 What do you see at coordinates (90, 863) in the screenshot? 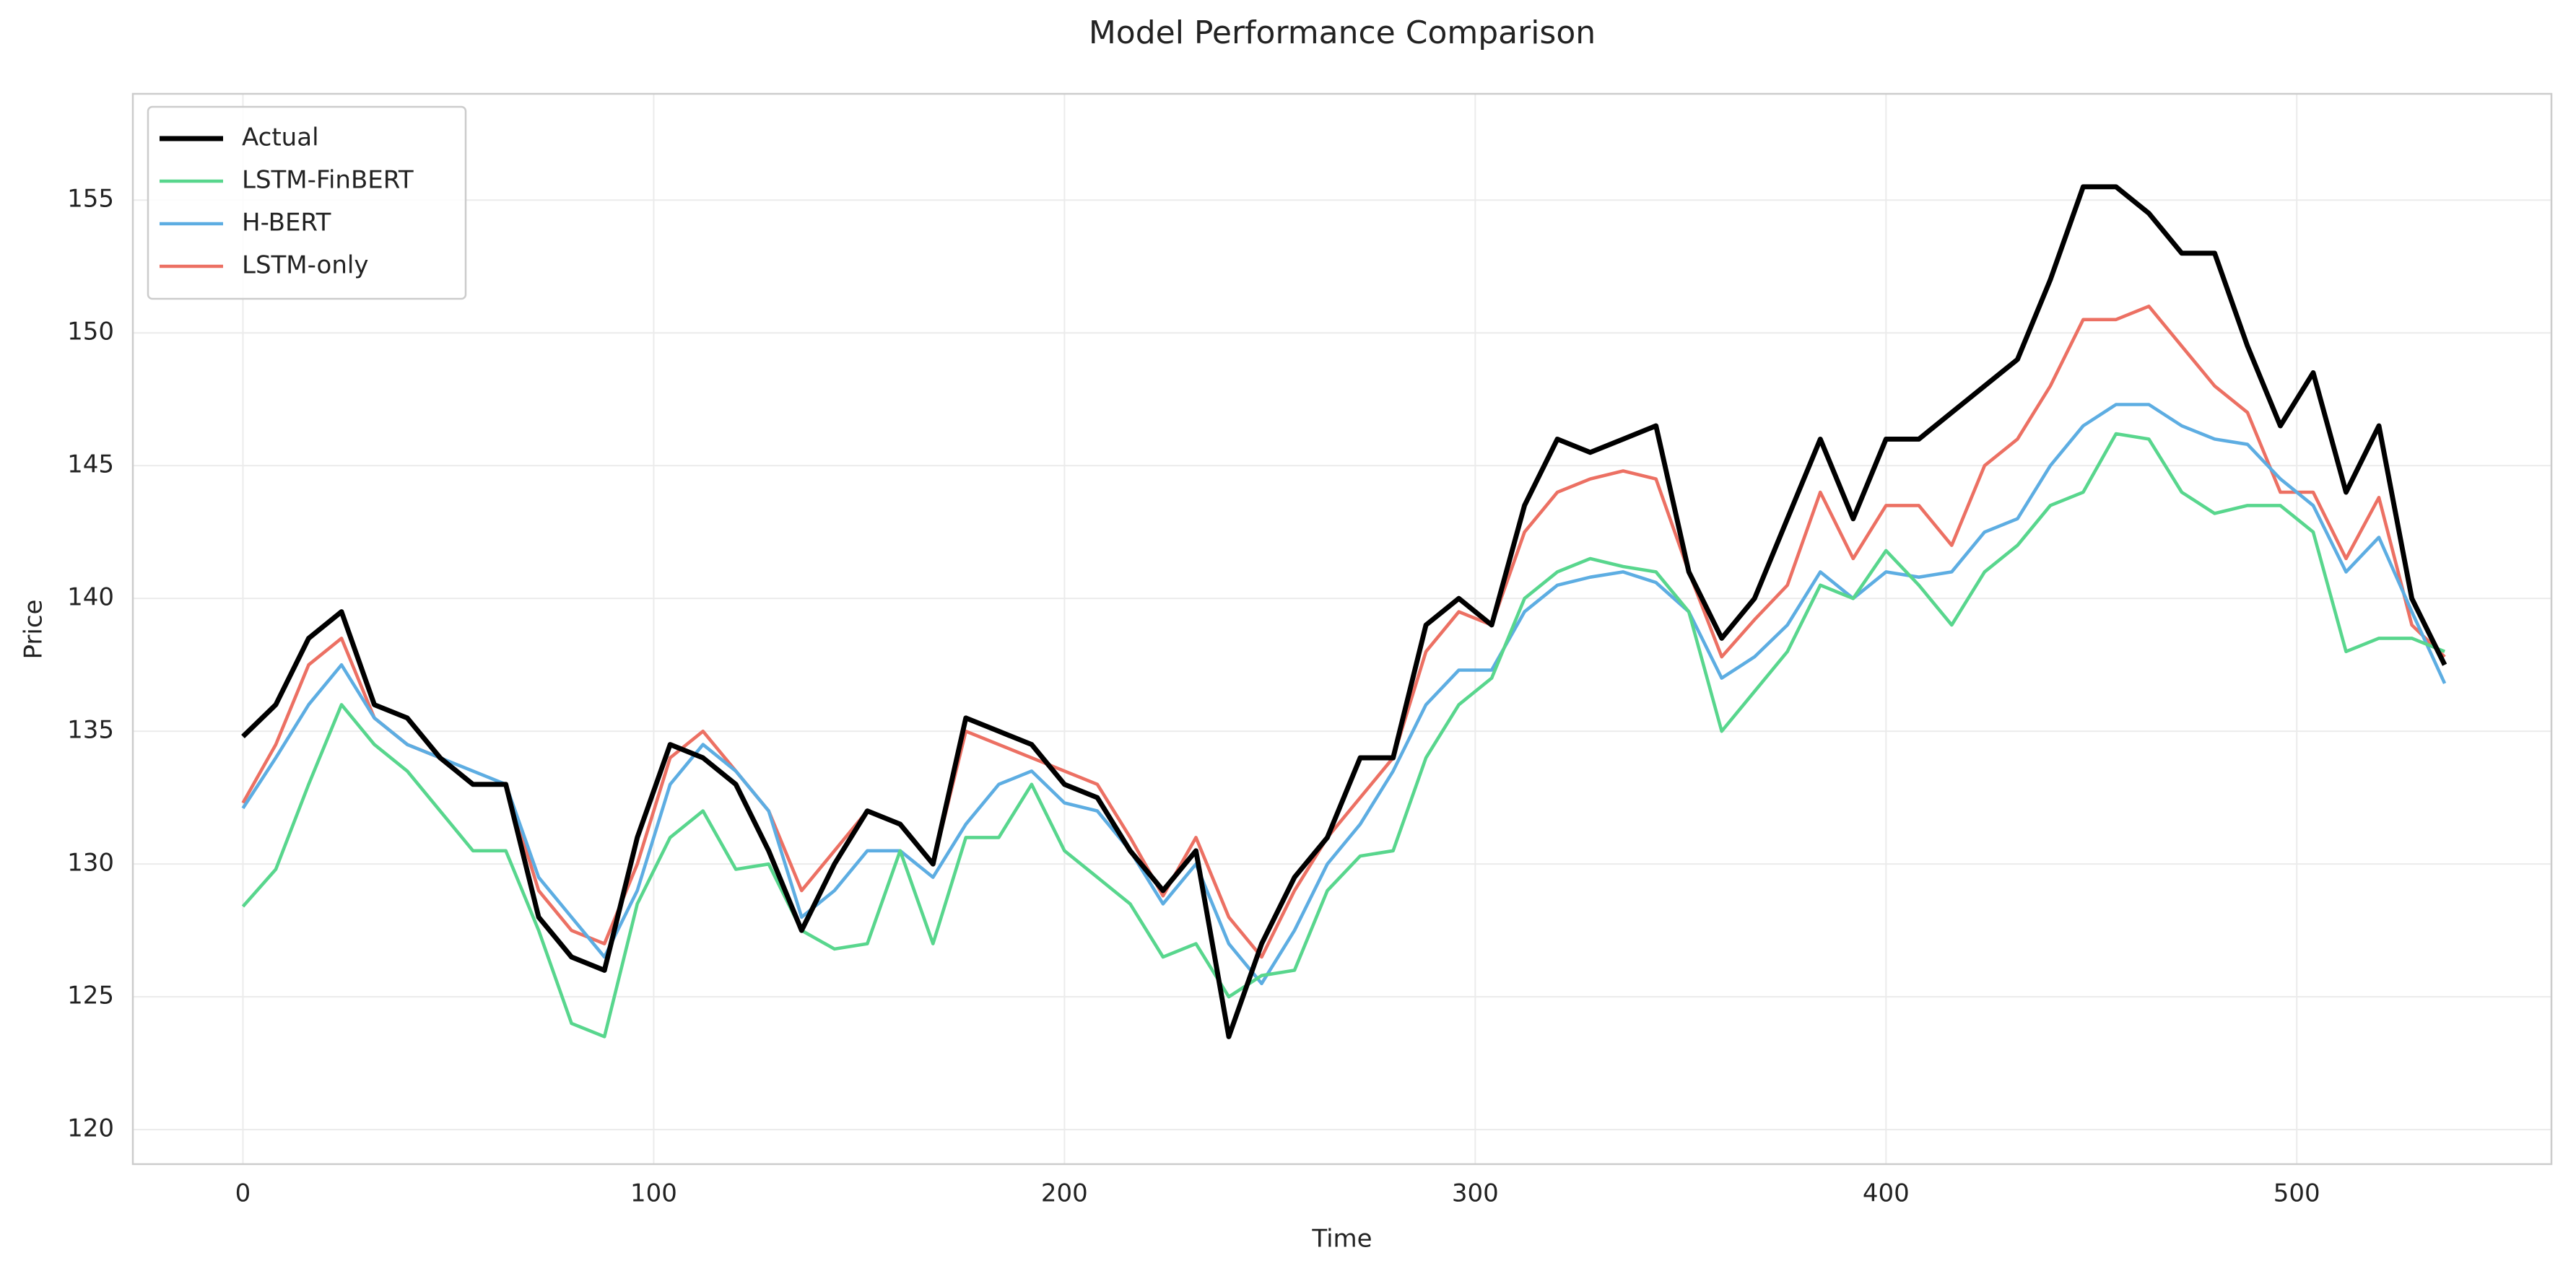
I see `y-tick-label: 130` at bounding box center [90, 863].